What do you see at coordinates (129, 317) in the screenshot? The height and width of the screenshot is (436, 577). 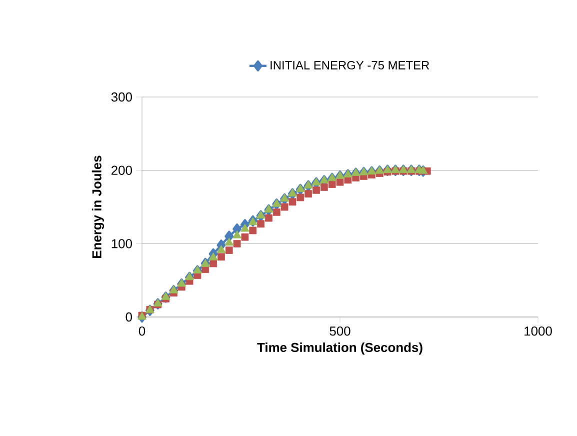 I see `y-tick-label: 0` at bounding box center [129, 317].